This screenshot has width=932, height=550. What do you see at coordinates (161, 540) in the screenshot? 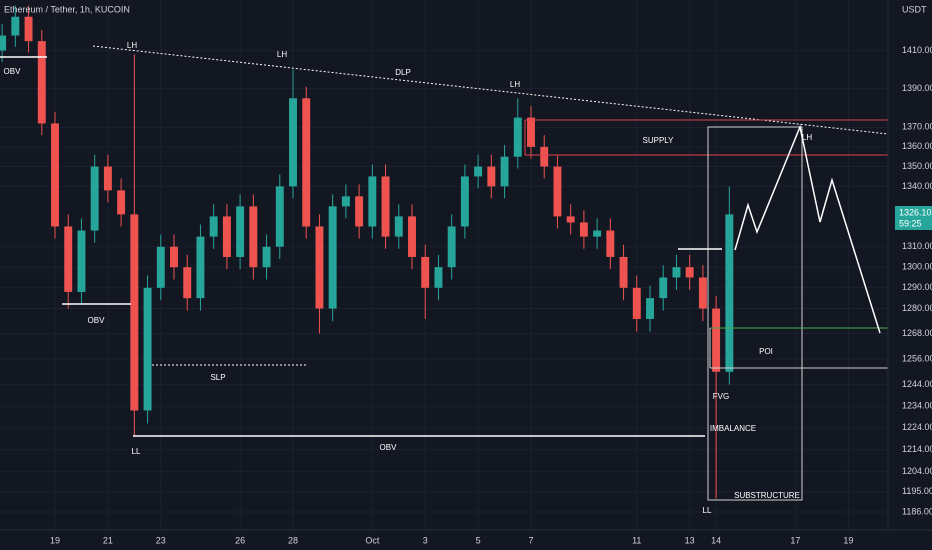
I see `x-tick-label: 23` at bounding box center [161, 540].